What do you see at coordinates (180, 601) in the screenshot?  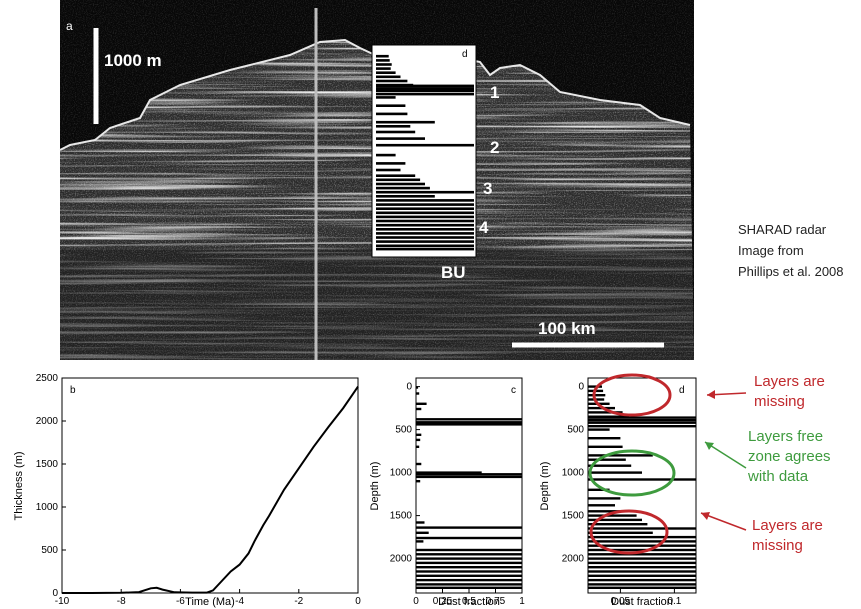 I see `chart-b-xtick-label: -6` at bounding box center [180, 601].